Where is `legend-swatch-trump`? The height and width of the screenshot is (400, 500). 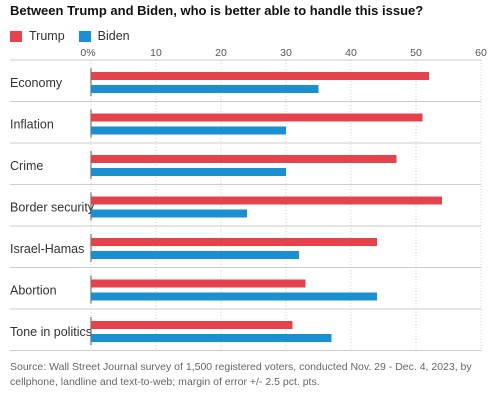 legend-swatch-trump is located at coordinates (16, 36).